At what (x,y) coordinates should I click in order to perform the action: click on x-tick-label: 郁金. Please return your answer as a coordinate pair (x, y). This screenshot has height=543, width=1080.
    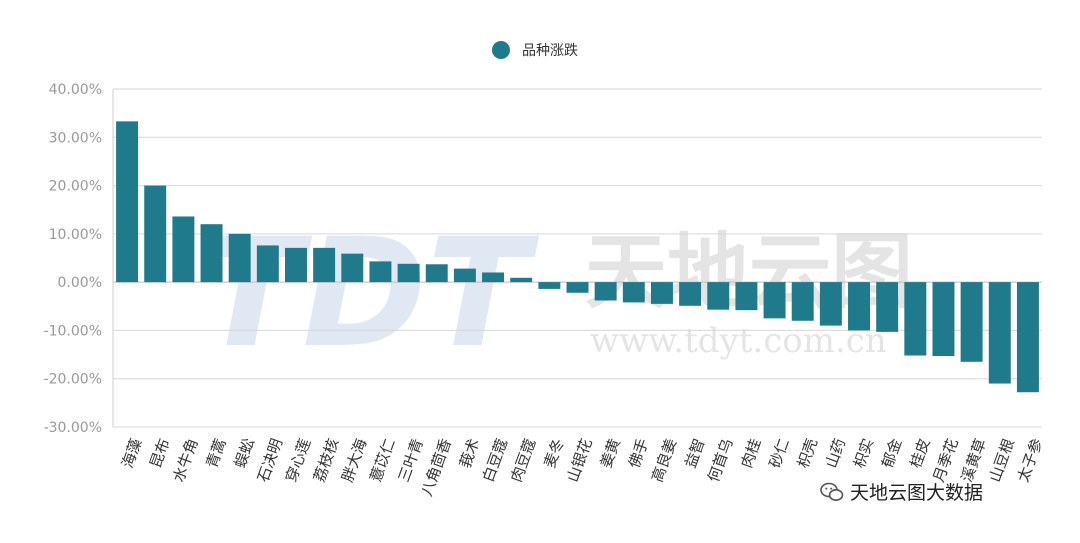
    Looking at the image, I should click on (891, 453).